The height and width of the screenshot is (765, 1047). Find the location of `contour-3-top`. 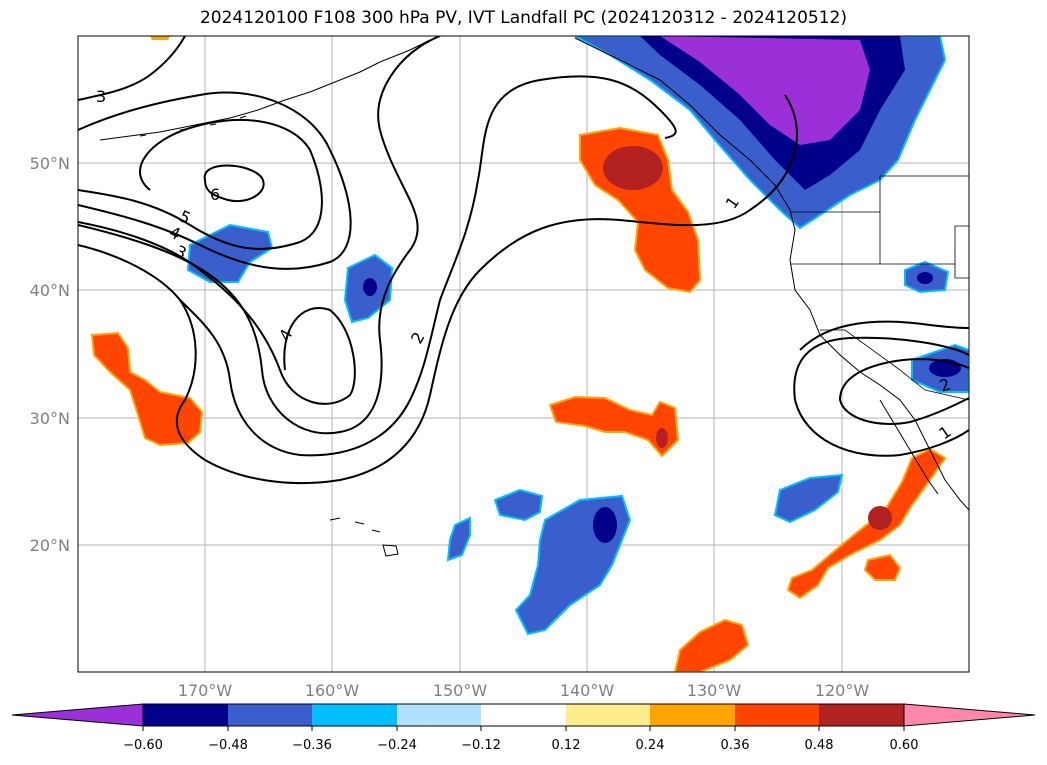

contour-3-top is located at coordinates (132, 68).